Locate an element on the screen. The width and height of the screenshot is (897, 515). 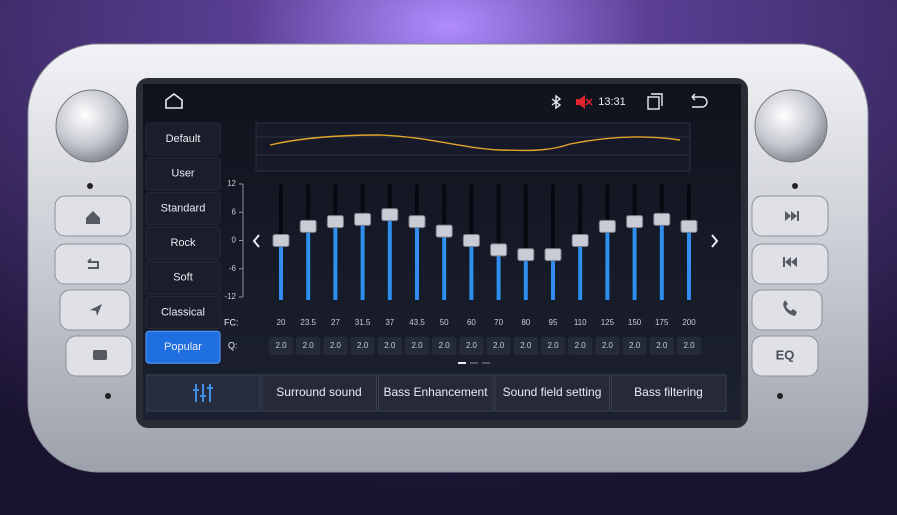
prev-page-arrow is located at coordinates (256, 241).